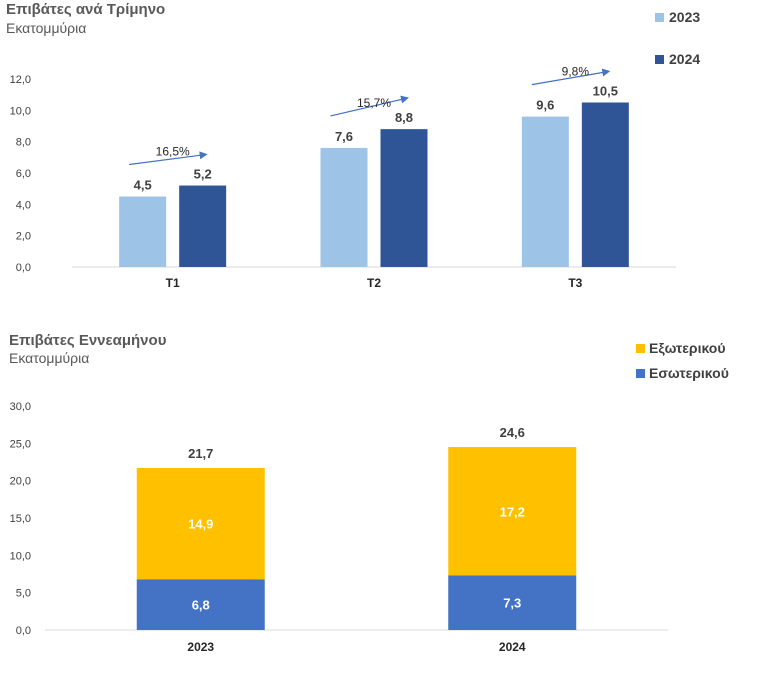 This screenshot has width=778, height=692. Describe the element at coordinates (173, 283) in the screenshot. I see `chart1-category-label: T1` at that location.